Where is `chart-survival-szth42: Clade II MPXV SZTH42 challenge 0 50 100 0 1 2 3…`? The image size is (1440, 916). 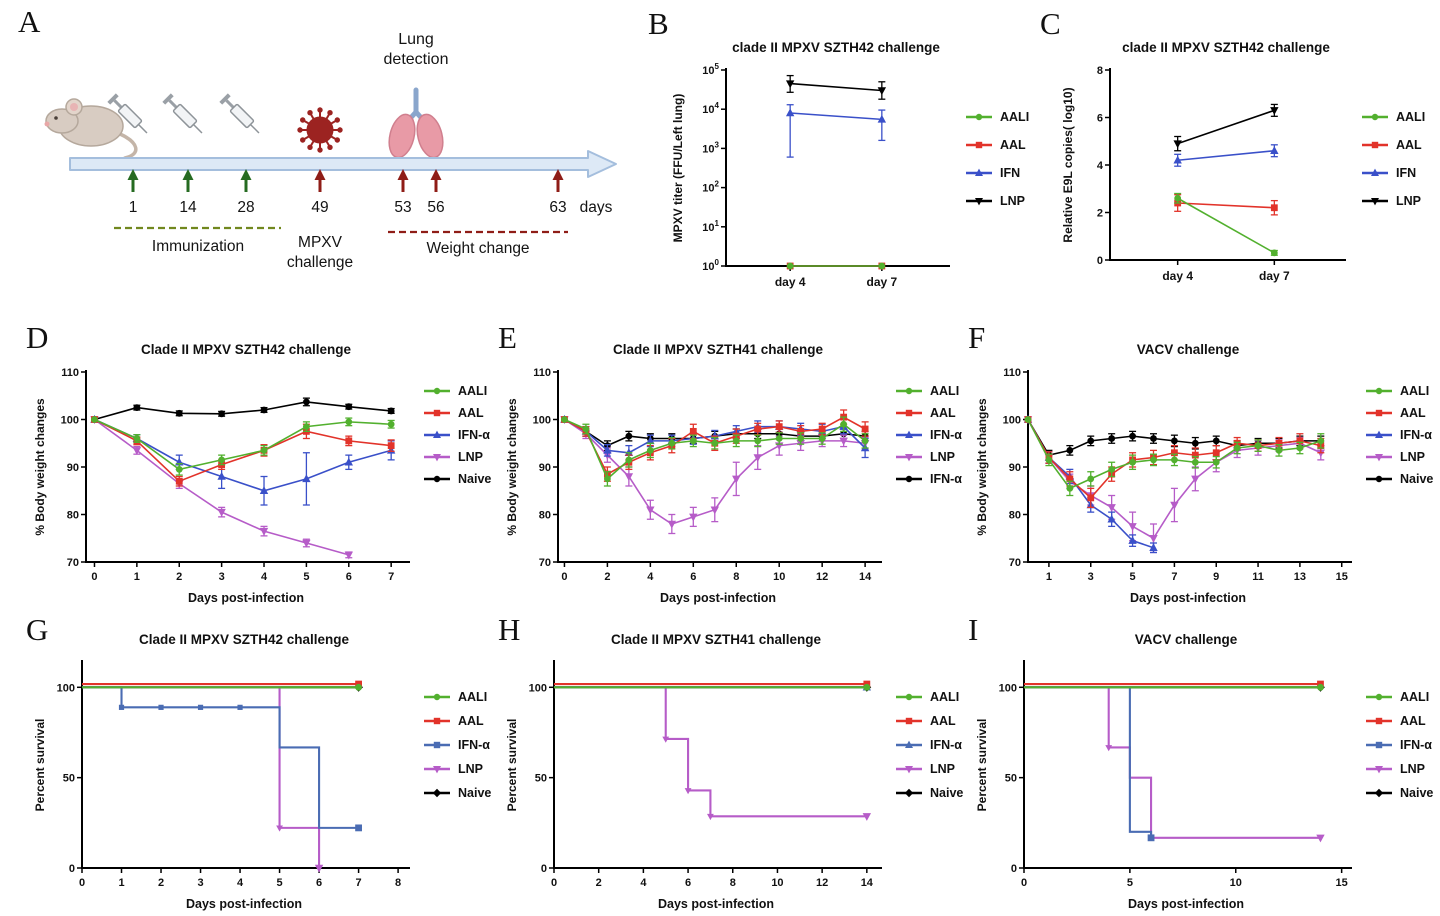 chart-survival-szth42: Clade II MPXV SZTH42 challenge 0 50 100 0 1 2 3… is located at coordinates (261, 772).